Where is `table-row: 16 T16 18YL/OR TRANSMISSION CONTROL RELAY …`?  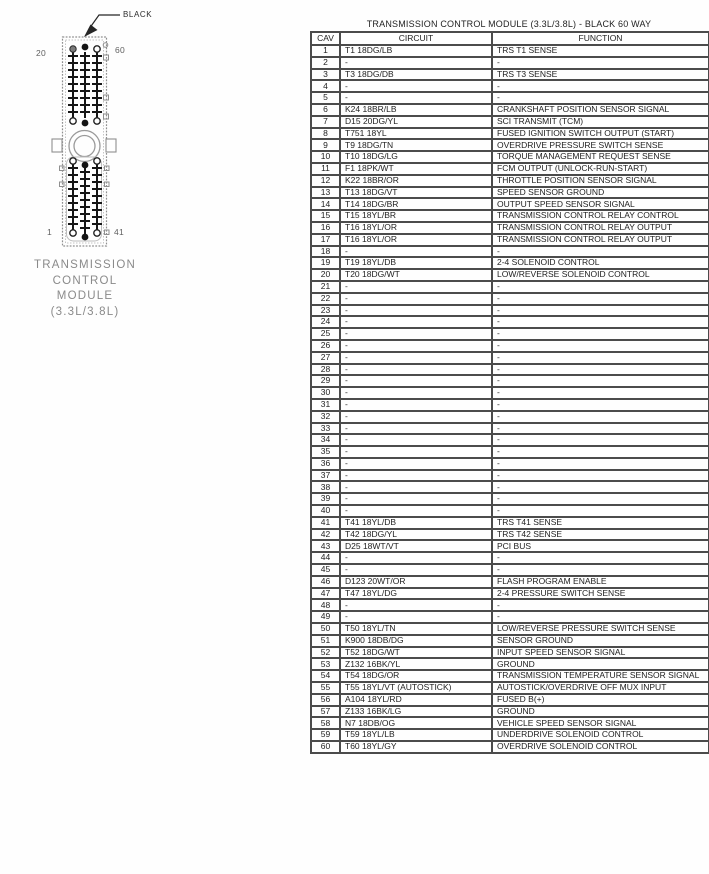 table-row: 16 T16 18YL/OR TRANSMISSION CONTROL RELAY … is located at coordinates (509, 227).